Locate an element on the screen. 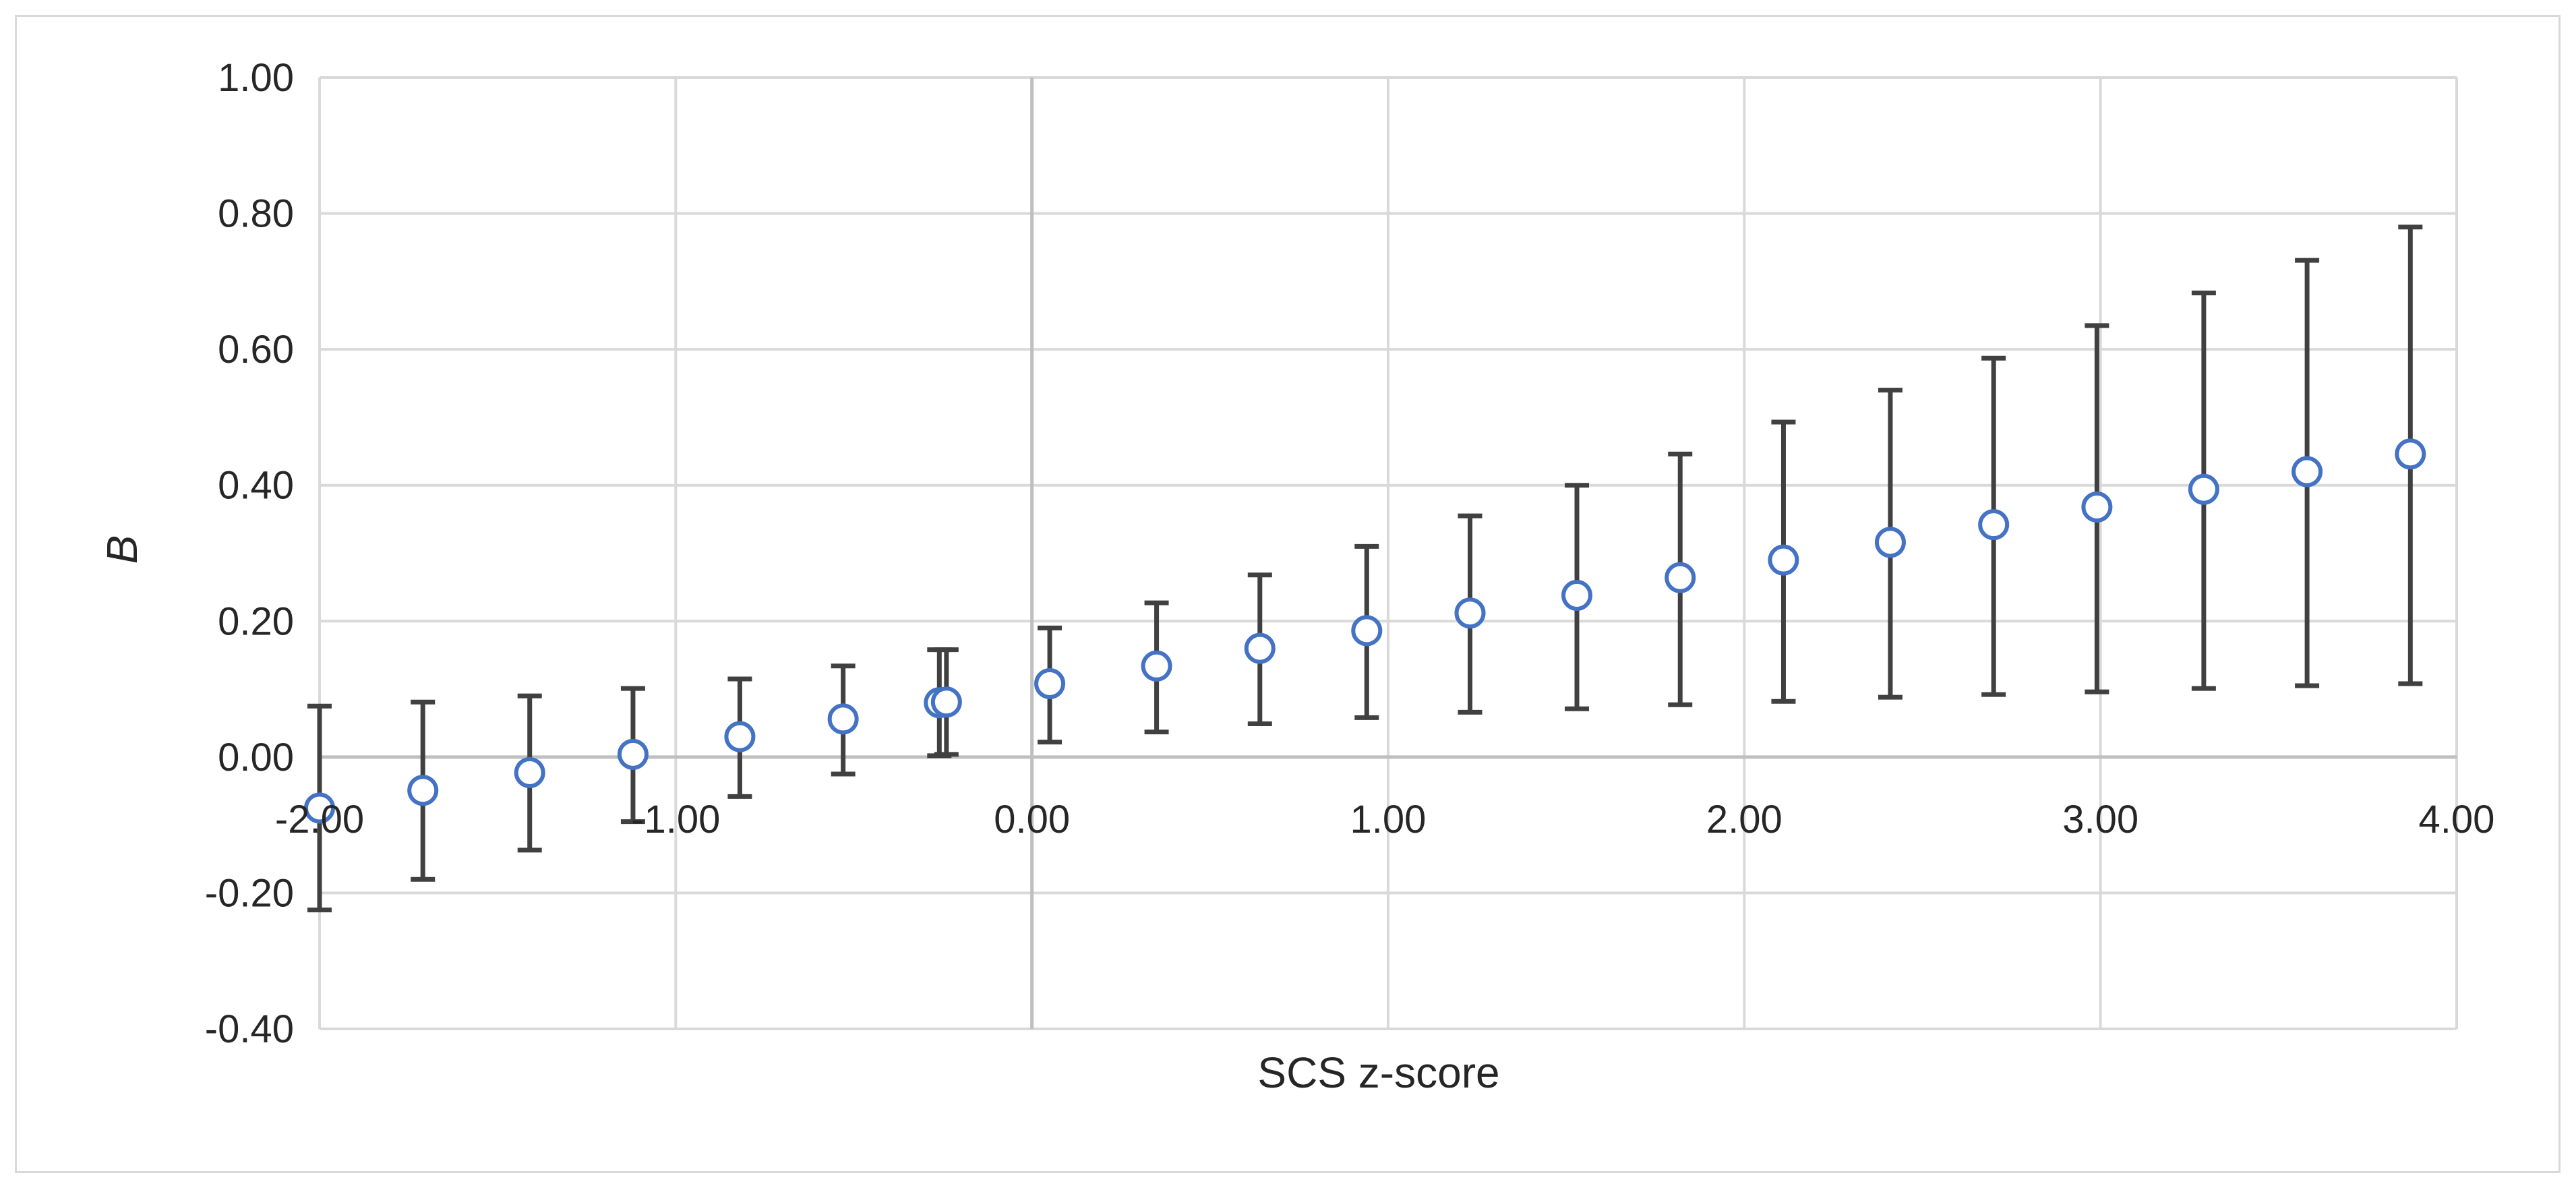 Image resolution: width=2576 pixels, height=1188 pixels. y-tick-label: 0.80 is located at coordinates (256, 214).